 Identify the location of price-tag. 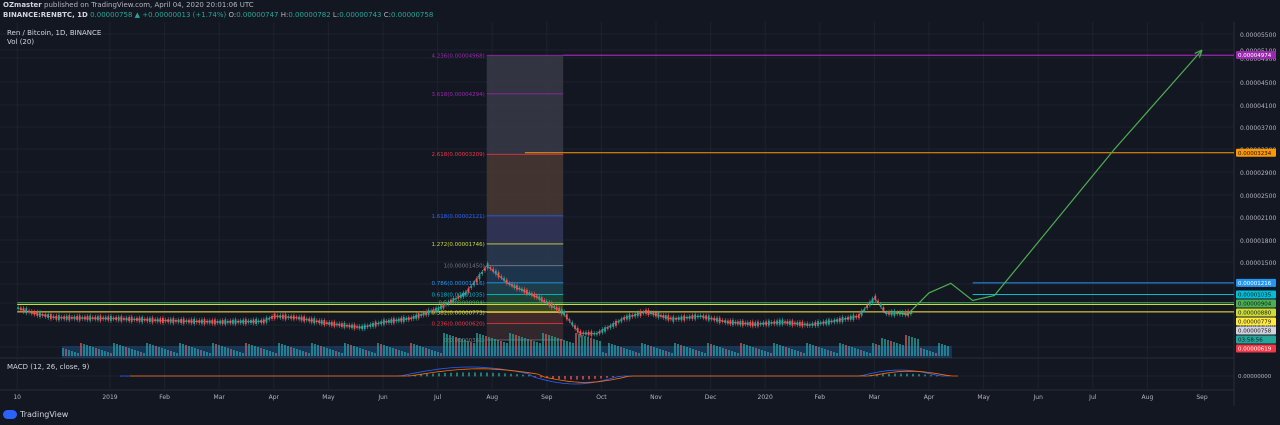
(1256, 294).